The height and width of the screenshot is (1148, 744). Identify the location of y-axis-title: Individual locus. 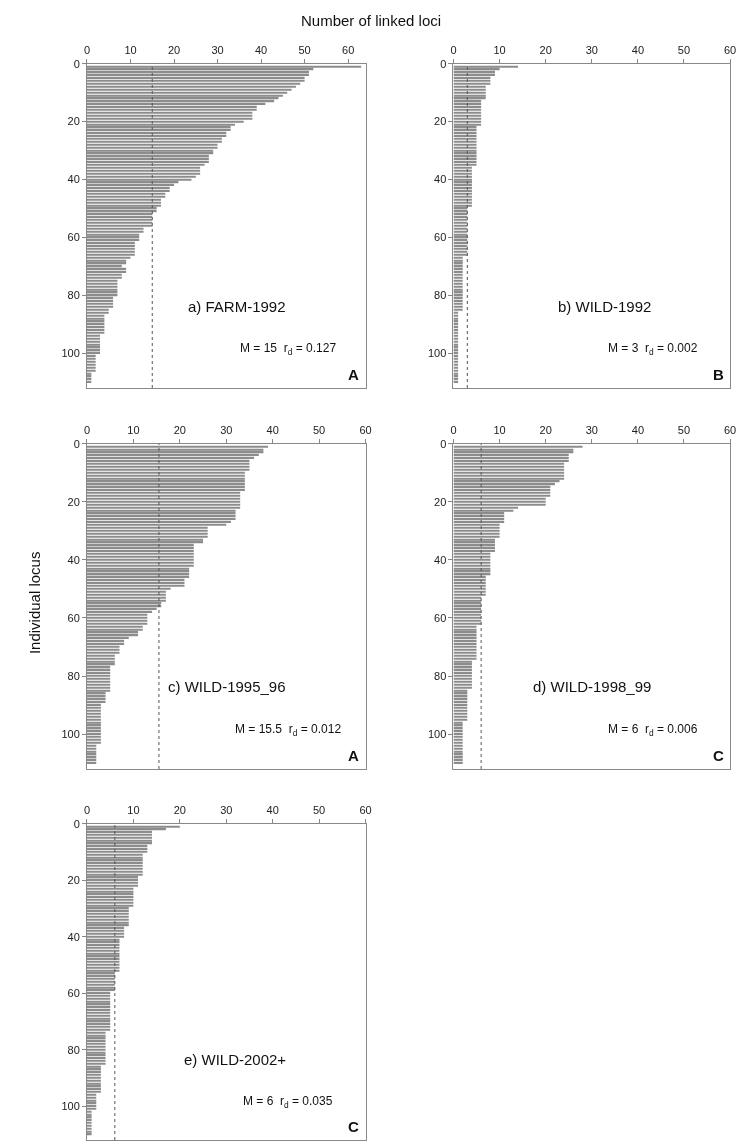
(35, 603).